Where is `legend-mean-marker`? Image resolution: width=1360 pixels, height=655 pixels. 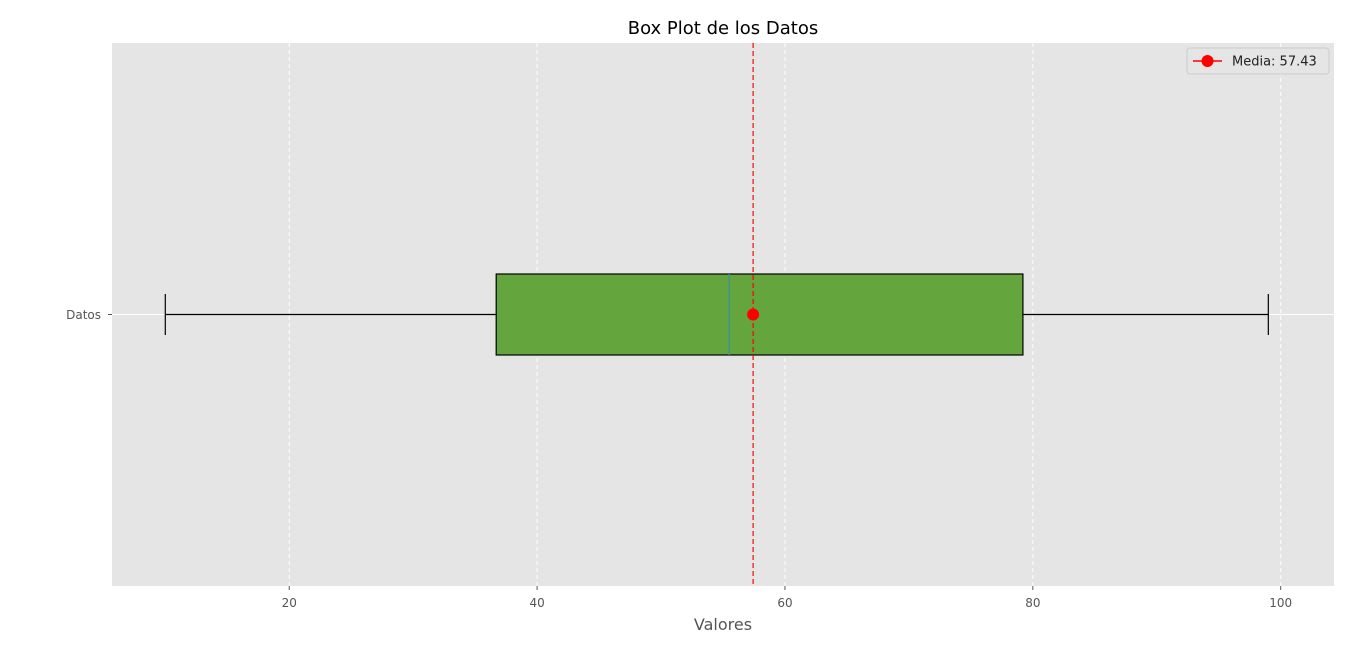
legend-mean-marker is located at coordinates (1207, 61).